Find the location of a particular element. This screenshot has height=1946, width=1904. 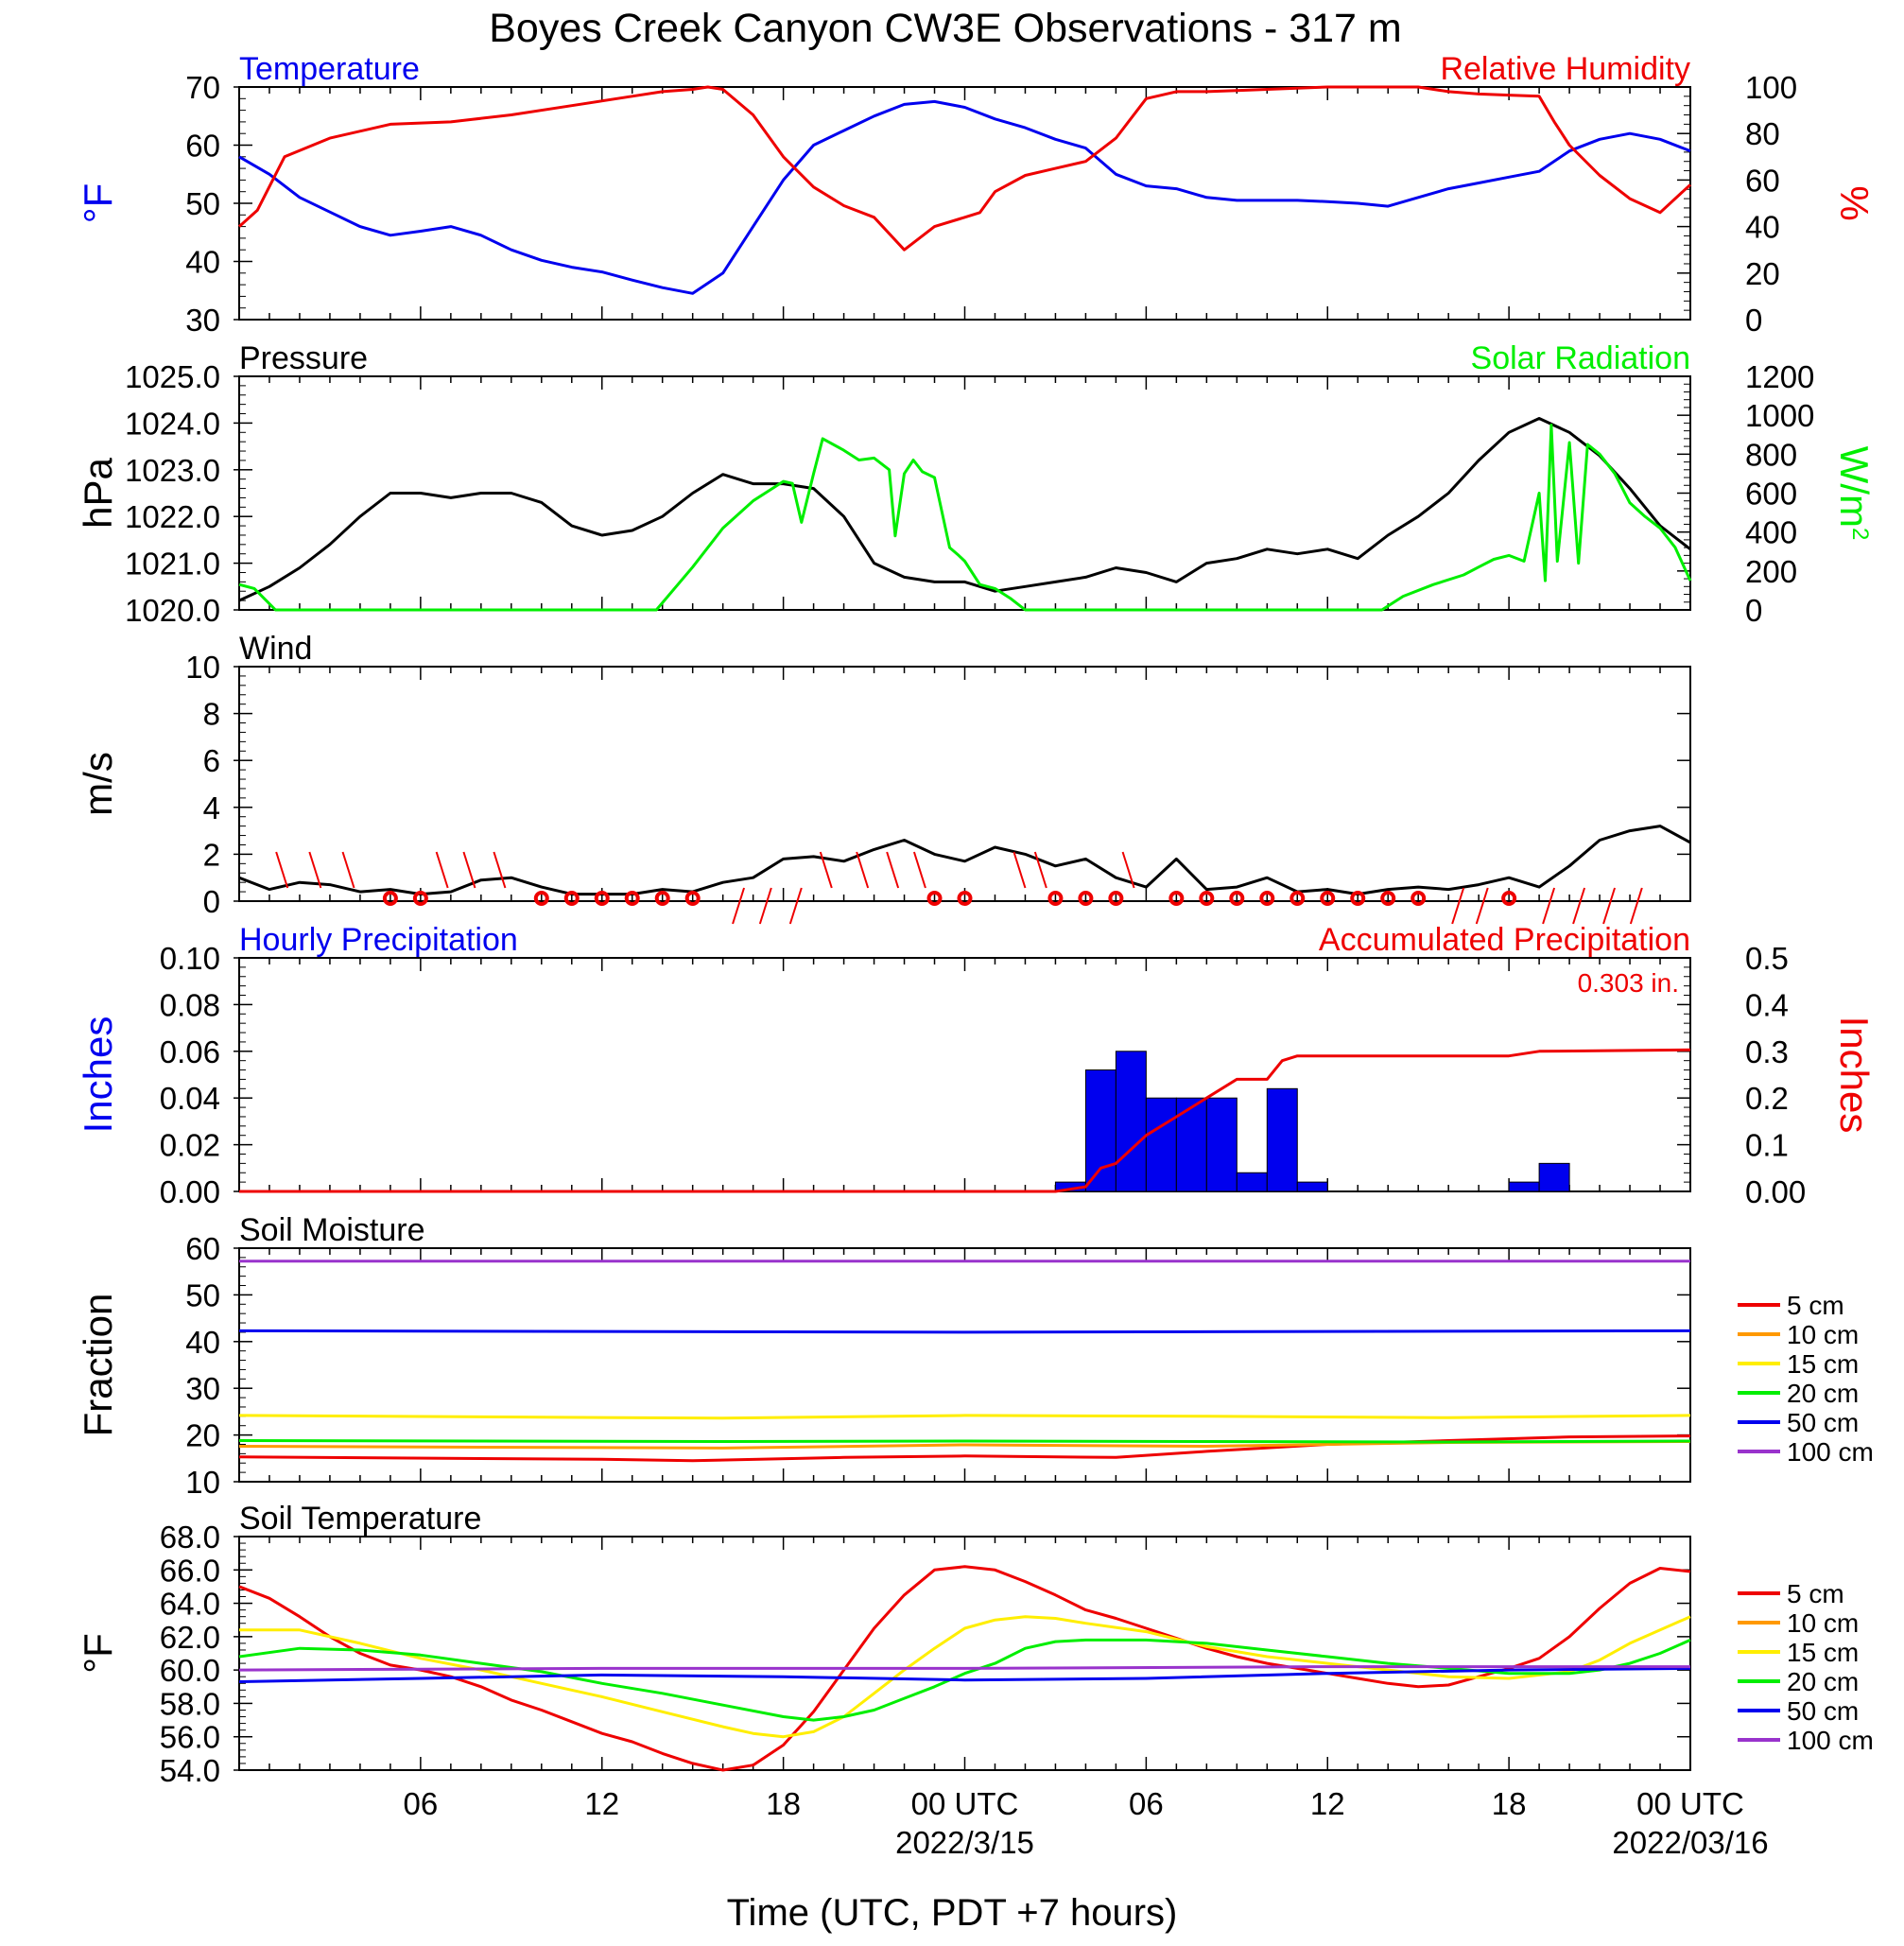

x-tick-label: 18 is located at coordinates (1509, 1804).